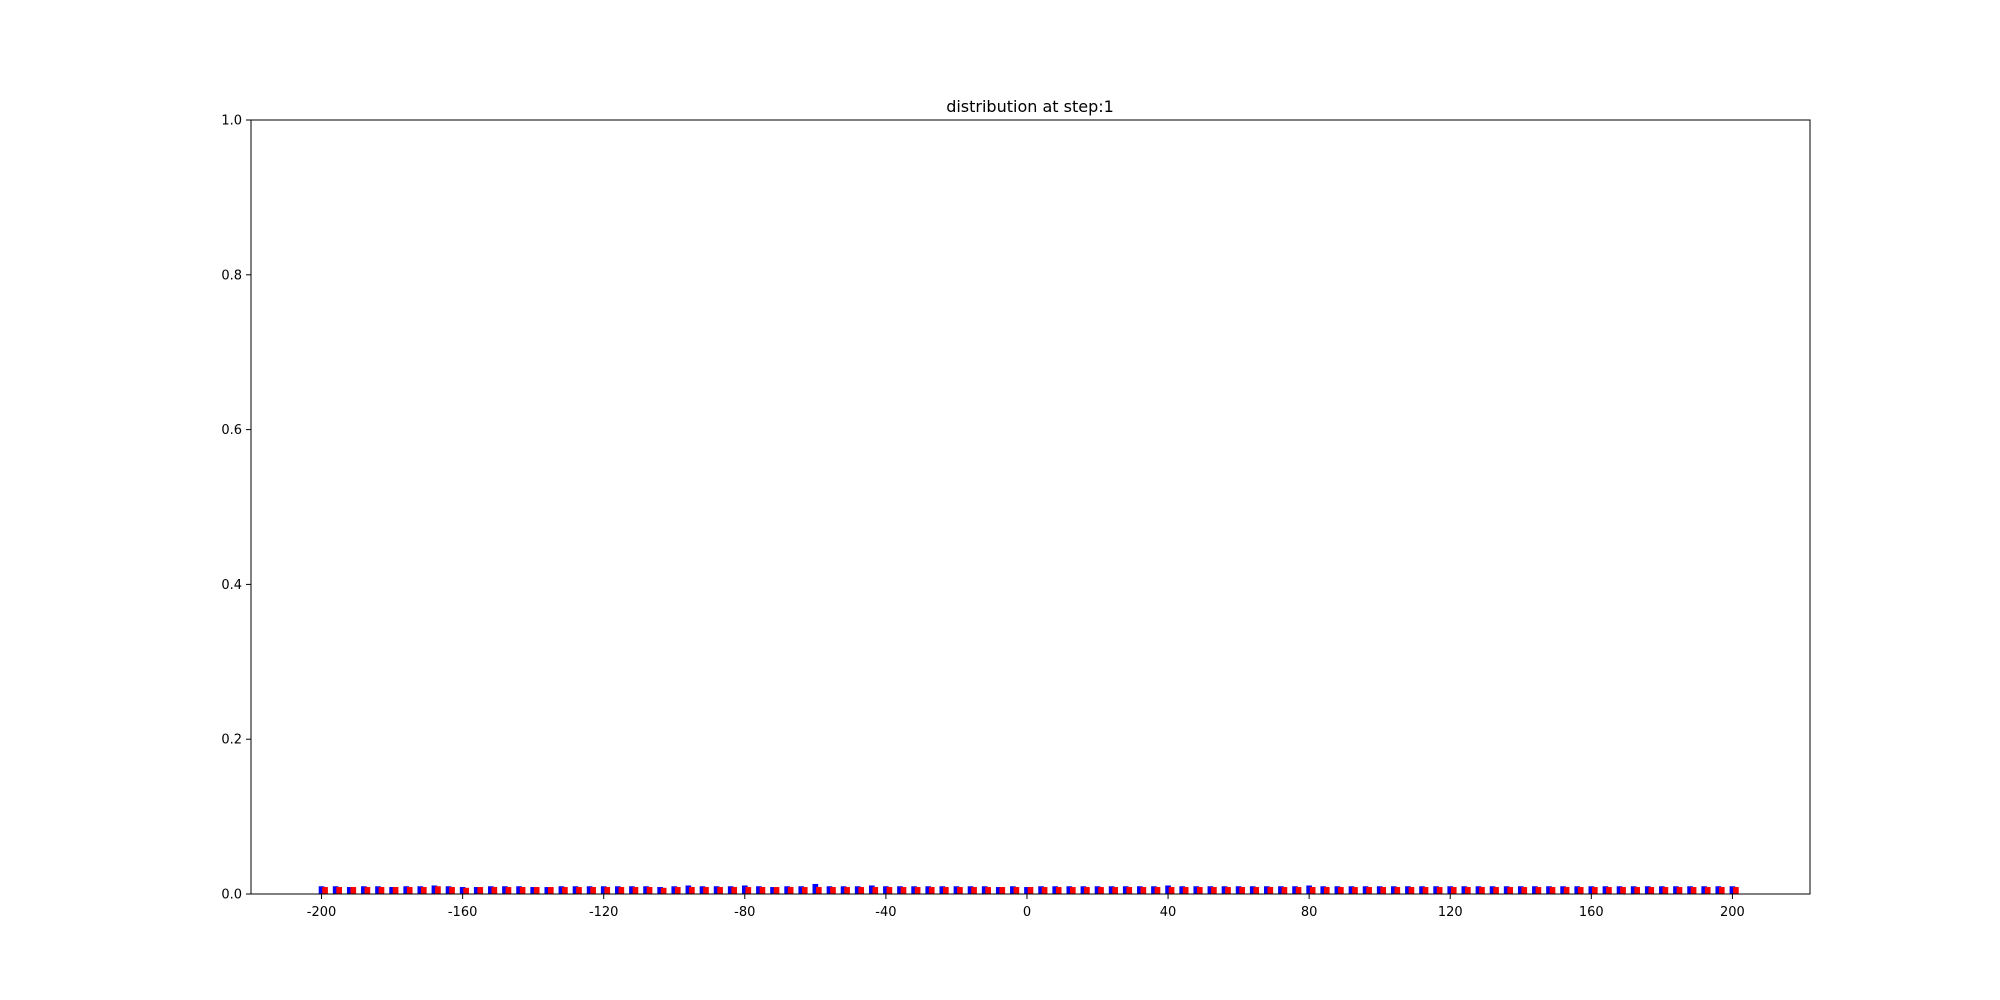 This screenshot has width=2000, height=1000. Describe the element at coordinates (322, 912) in the screenshot. I see `x-tick-label: -200` at that location.